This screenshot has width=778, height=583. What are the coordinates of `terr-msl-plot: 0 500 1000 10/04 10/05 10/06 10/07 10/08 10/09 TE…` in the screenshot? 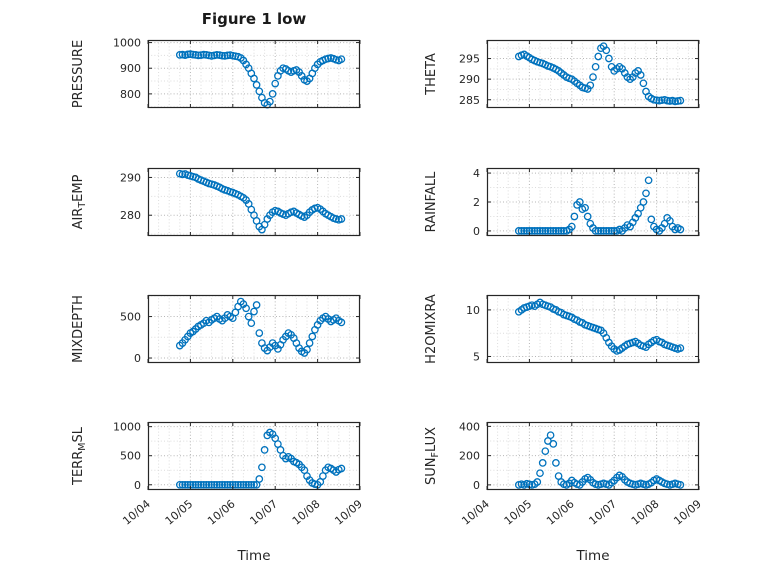 It's located at (218, 474).